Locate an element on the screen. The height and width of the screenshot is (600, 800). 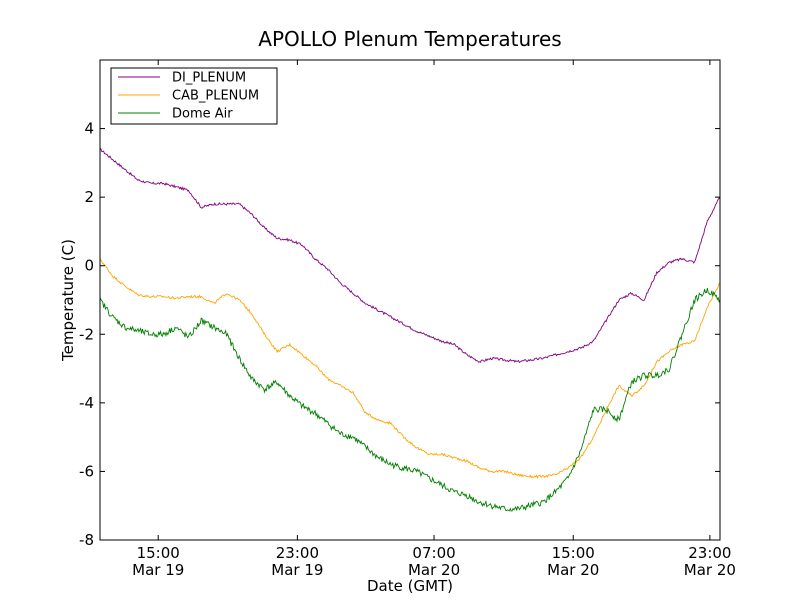
legend-label-cab-plenum: CAB_PLENUM is located at coordinates (215, 96).